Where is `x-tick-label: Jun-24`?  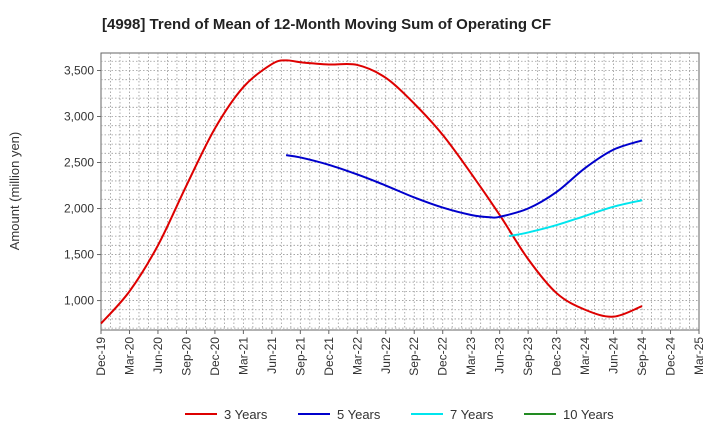
x-tick-label: Jun-24 is located at coordinates (614, 355).